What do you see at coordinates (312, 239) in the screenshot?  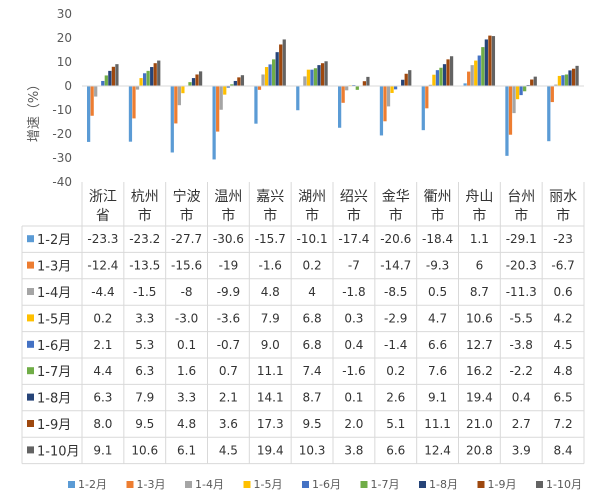 I see `table-cell: -10.1` at bounding box center [312, 239].